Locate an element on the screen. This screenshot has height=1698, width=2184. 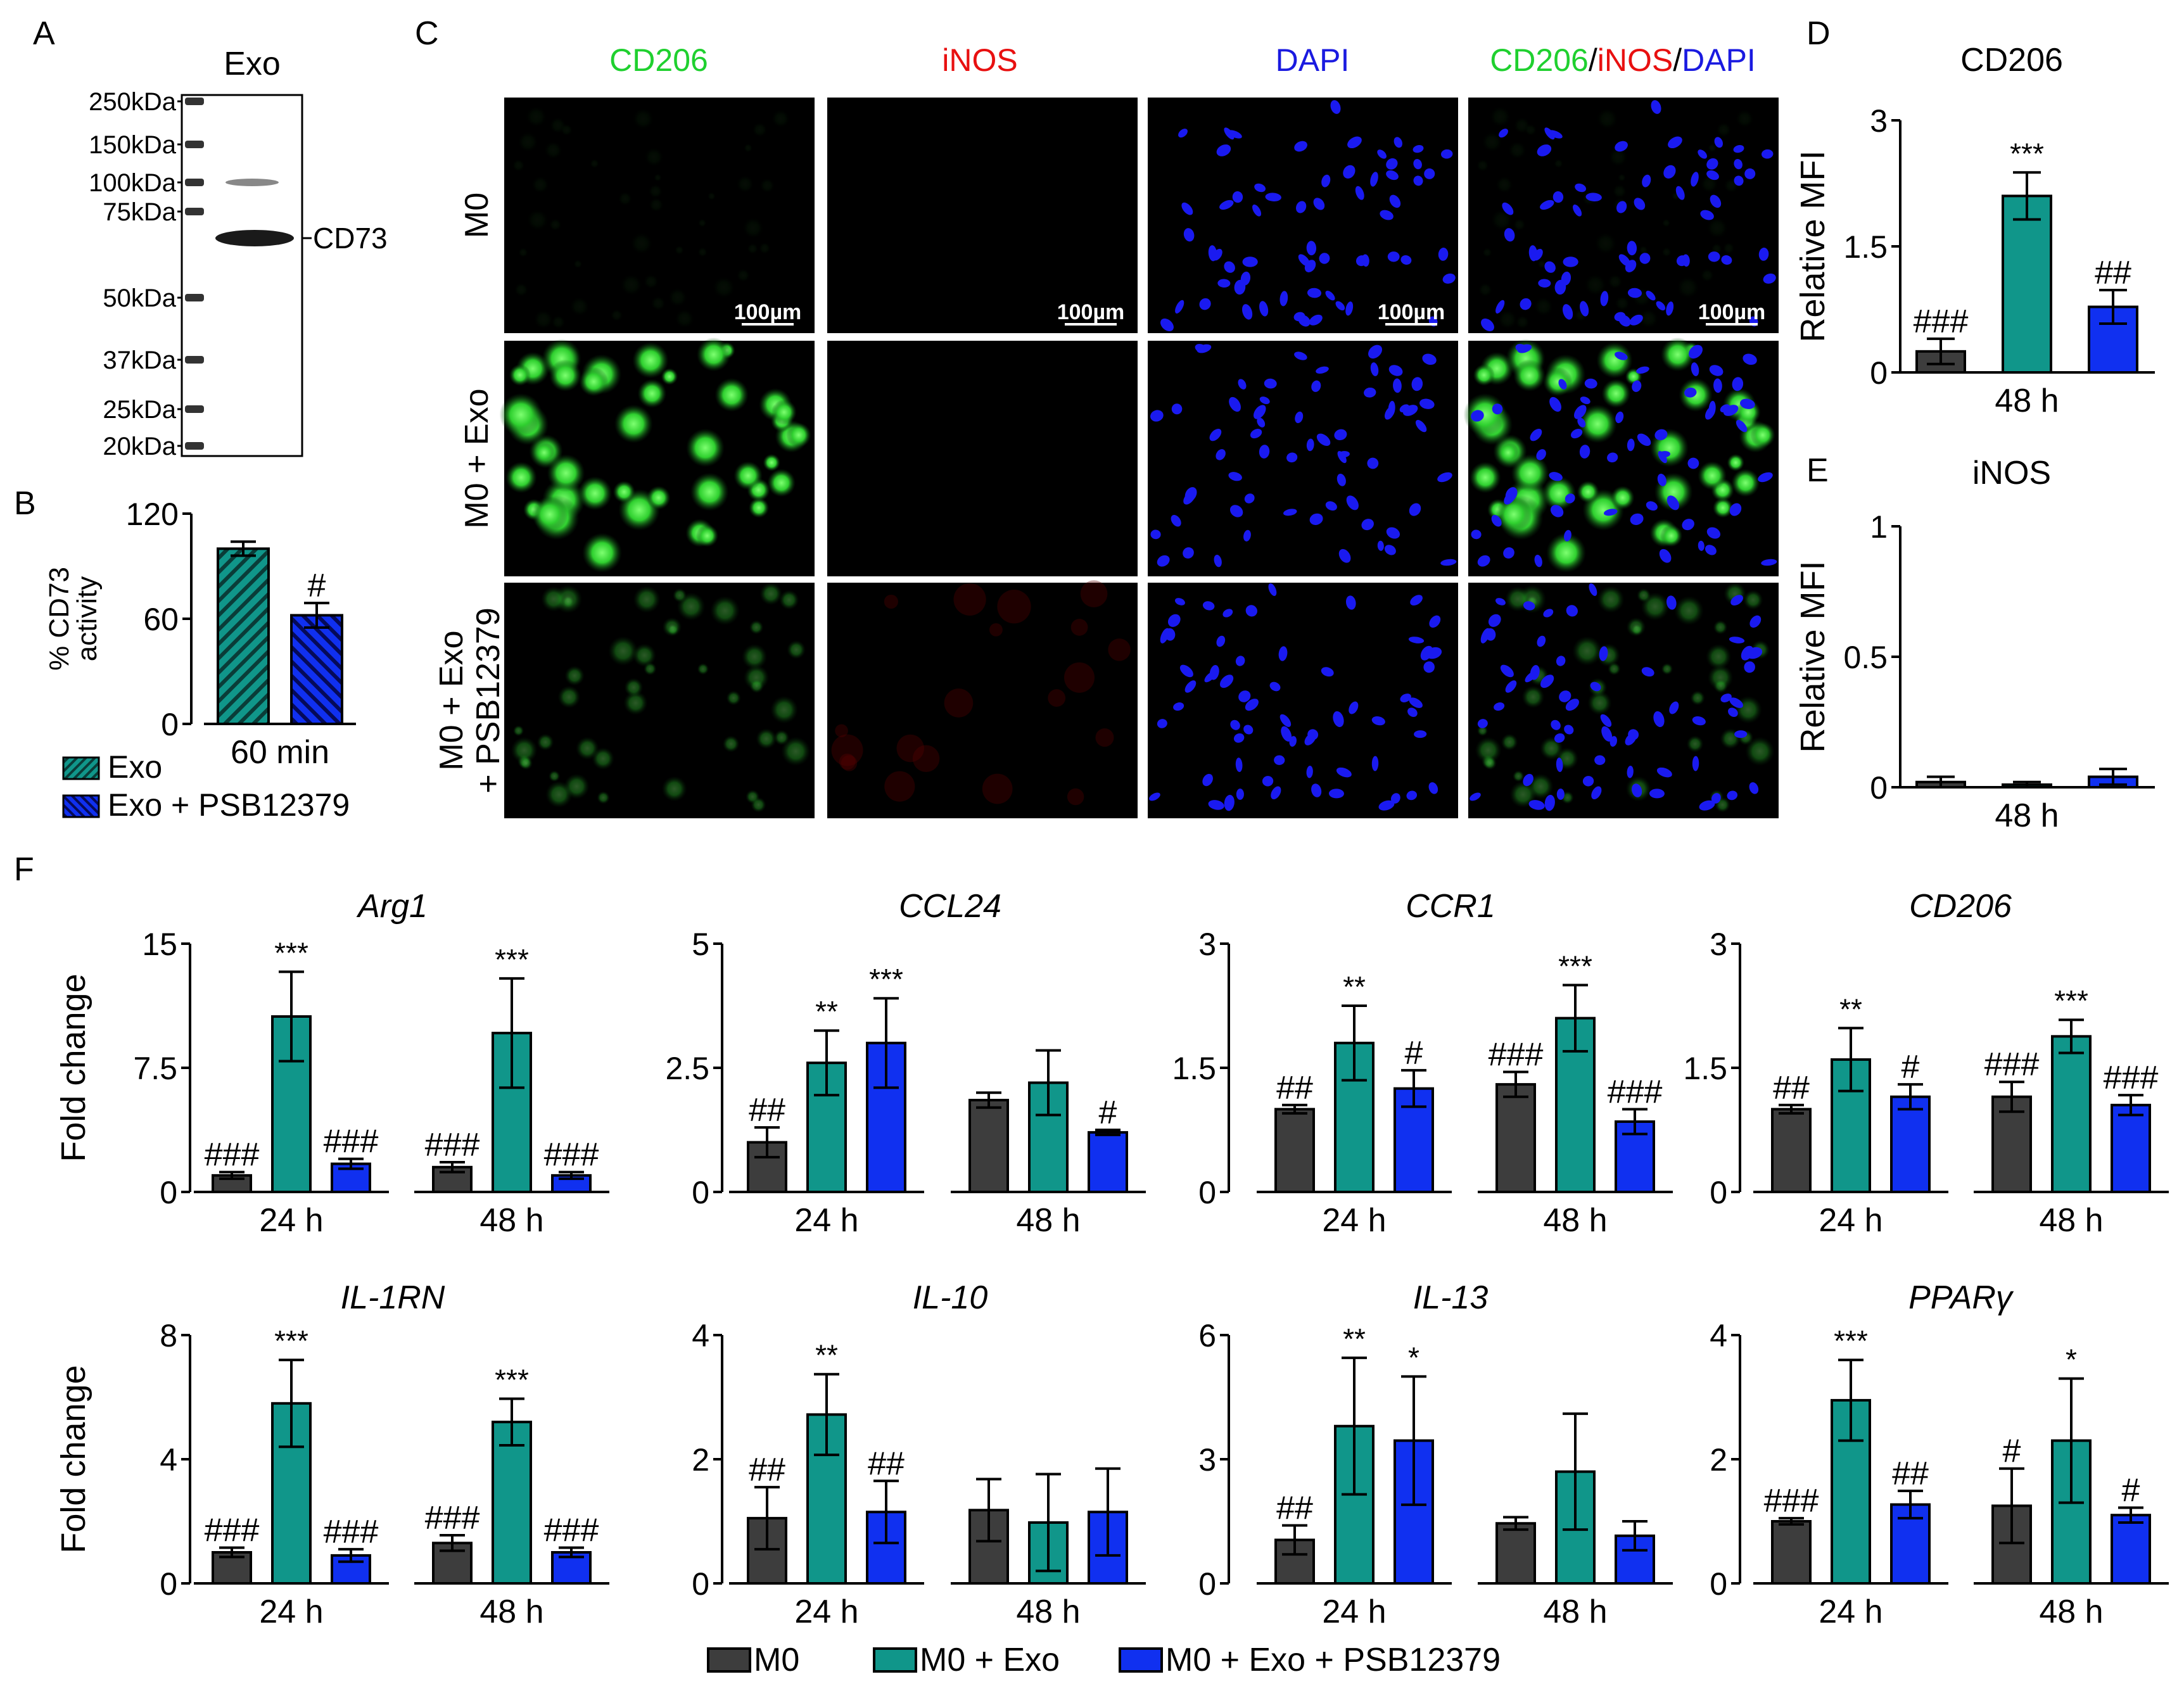
chart-6: 0 1.5 3 24 h ## ** #48 h ### *** ### CD206 is located at coordinates (1926, 1063).